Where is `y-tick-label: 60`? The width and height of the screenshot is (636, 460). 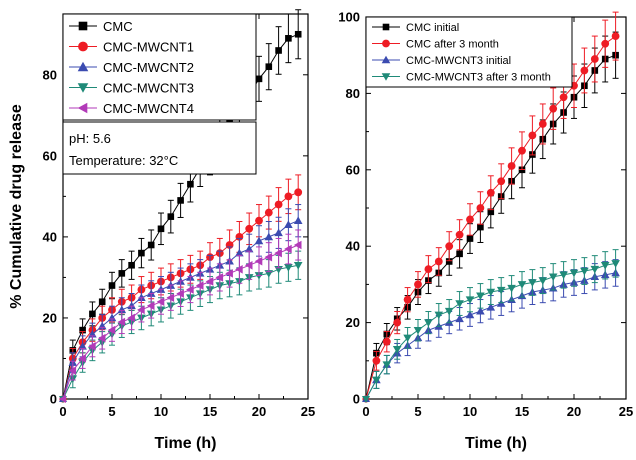 y-tick-label: 60 is located at coordinates (50, 155).